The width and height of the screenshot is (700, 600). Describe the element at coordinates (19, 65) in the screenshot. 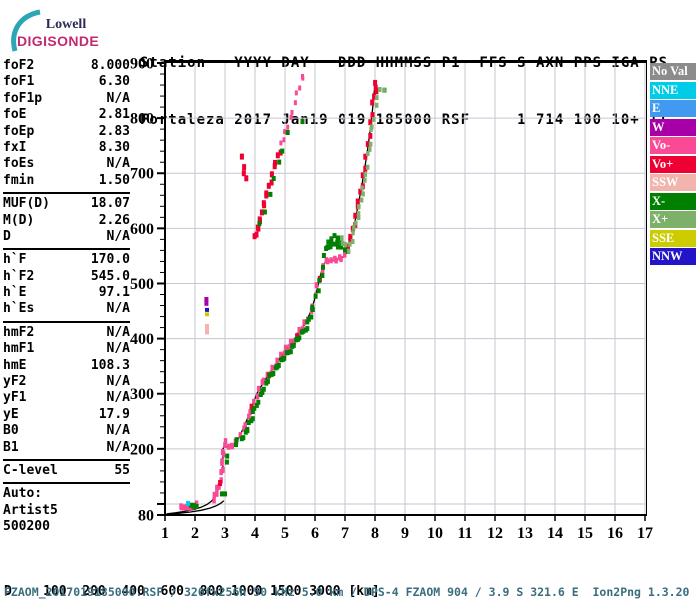

I see `param-label: foF2` at that location.